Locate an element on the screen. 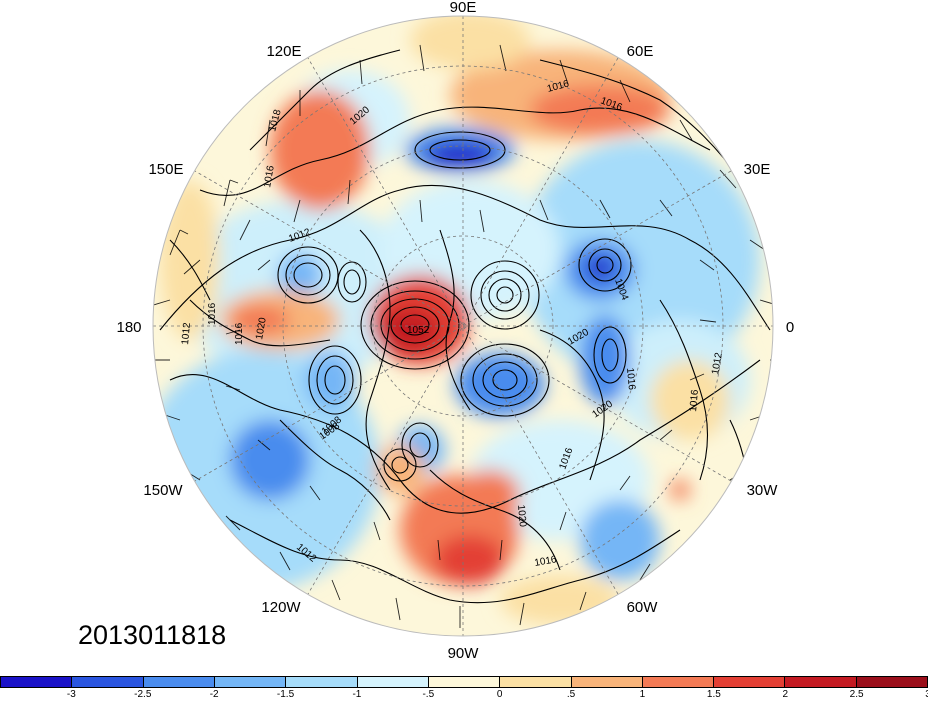  colorbar-tick-label: -2 is located at coordinates (214, 694).